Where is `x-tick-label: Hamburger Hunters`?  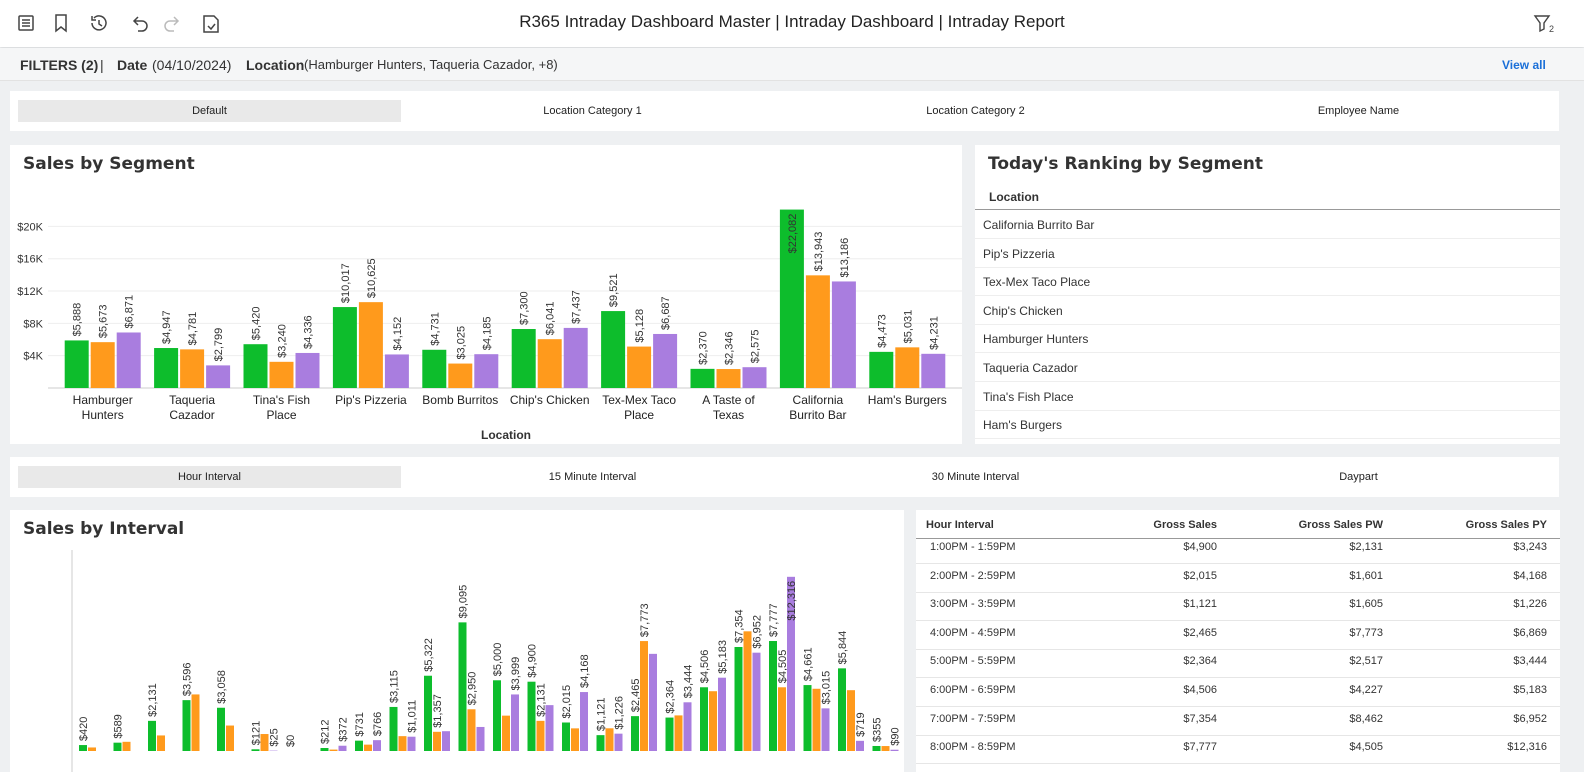 x-tick-label: Hamburger Hunters is located at coordinates (102, 407).